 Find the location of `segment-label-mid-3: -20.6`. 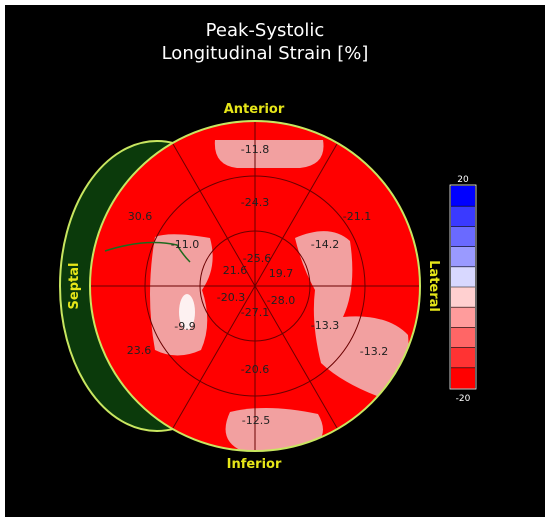

segment-label-mid-3: -20.6 is located at coordinates (255, 369).